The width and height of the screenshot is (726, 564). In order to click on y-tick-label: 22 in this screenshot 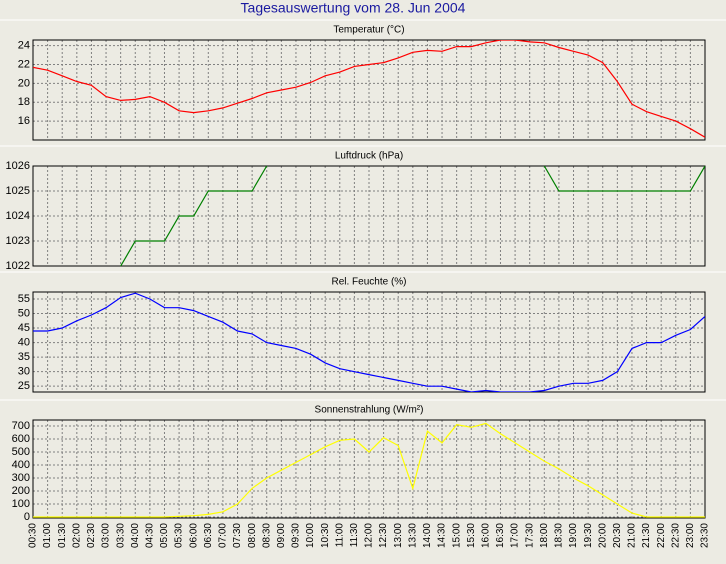, I will do `click(24, 64)`.